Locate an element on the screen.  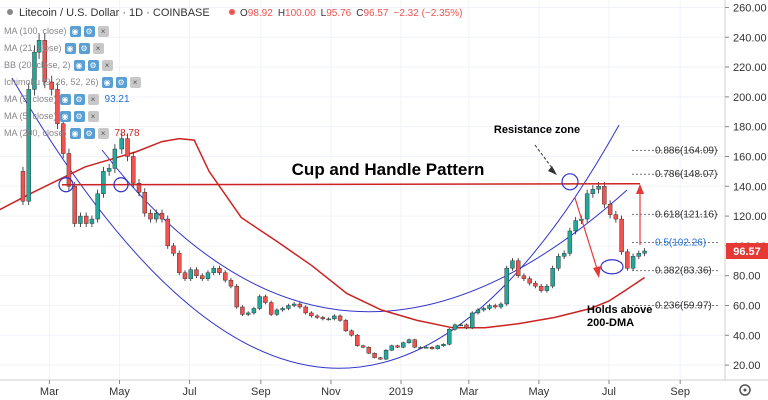
x-tick-label: Sep is located at coordinates (680, 392).